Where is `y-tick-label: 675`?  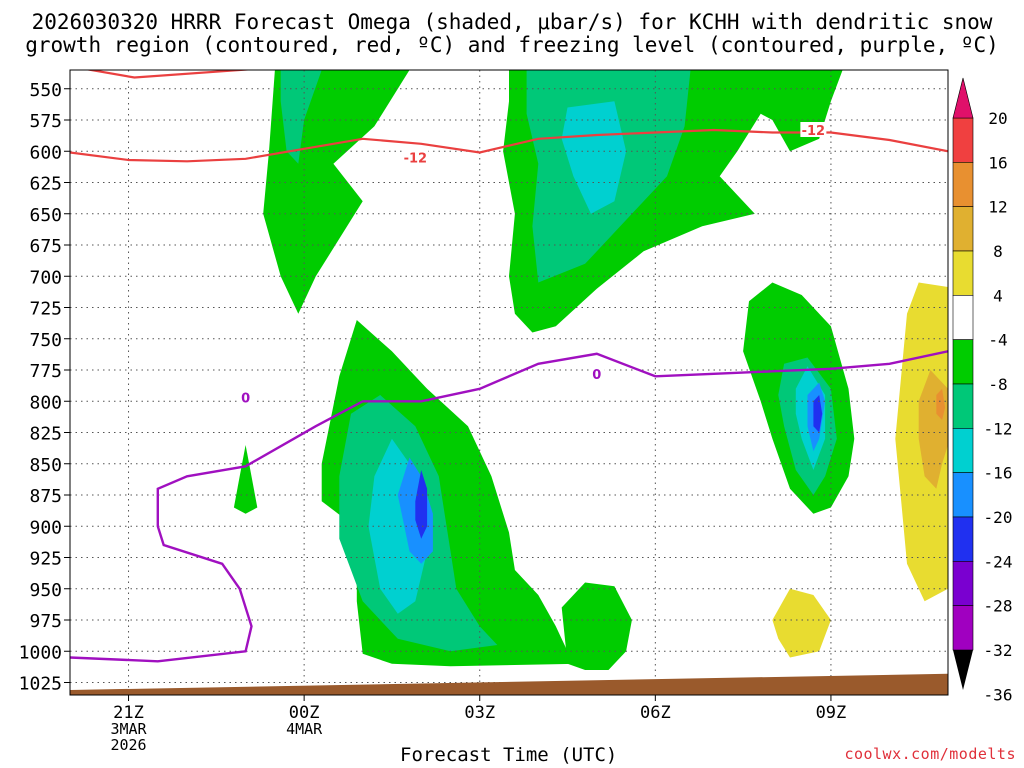 y-tick-label: 675 is located at coordinates (45, 246).